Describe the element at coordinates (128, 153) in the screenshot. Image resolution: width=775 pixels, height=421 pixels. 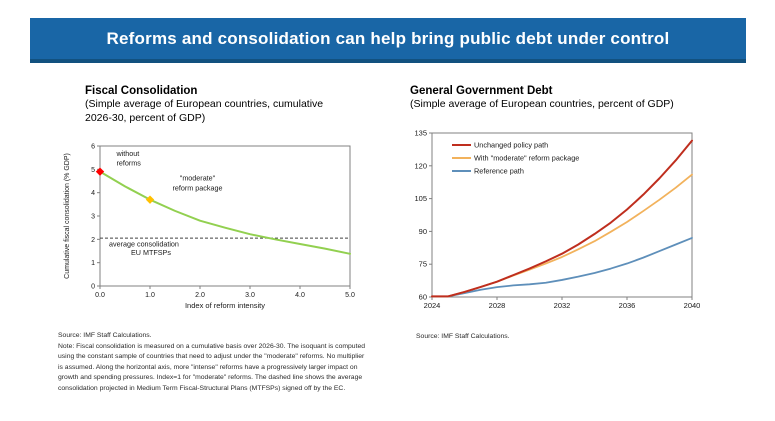
I see `annotation: without` at that location.